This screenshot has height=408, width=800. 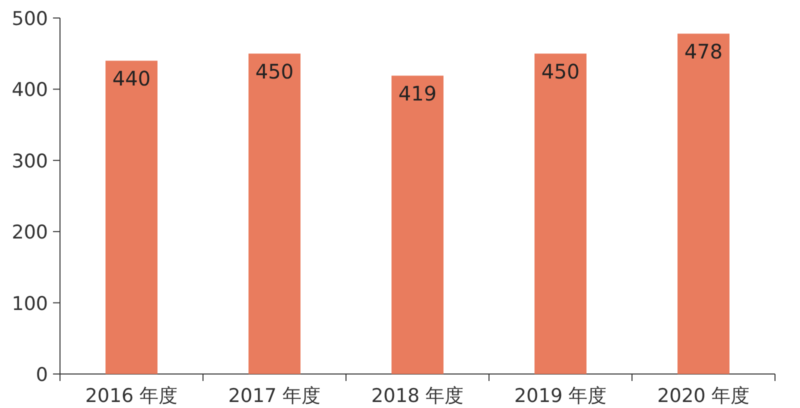 I want to click on x-tick-label: 2018 年度, so click(x=417, y=396).